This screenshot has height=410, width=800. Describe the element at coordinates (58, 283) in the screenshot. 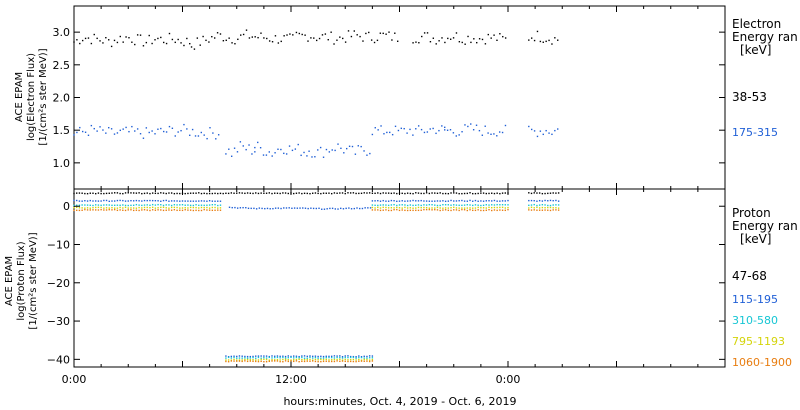

I see `proton-ytick-label: −20` at that location.